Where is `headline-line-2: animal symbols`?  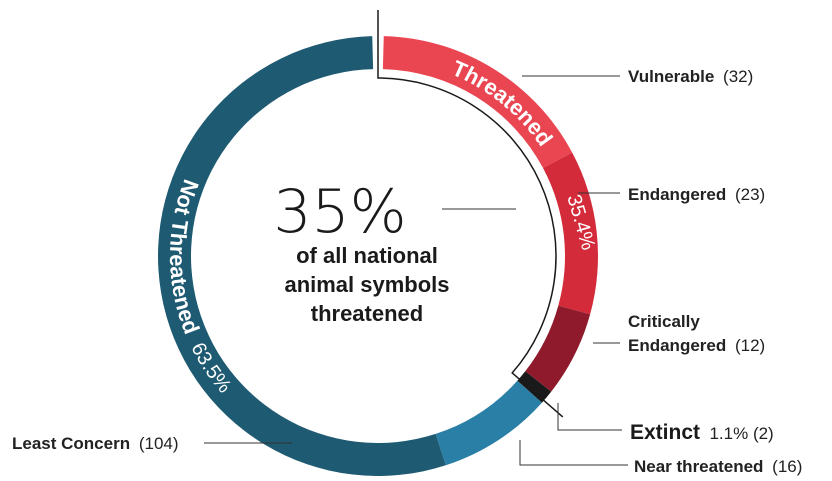
headline-line-2: animal symbols is located at coordinates (366, 284).